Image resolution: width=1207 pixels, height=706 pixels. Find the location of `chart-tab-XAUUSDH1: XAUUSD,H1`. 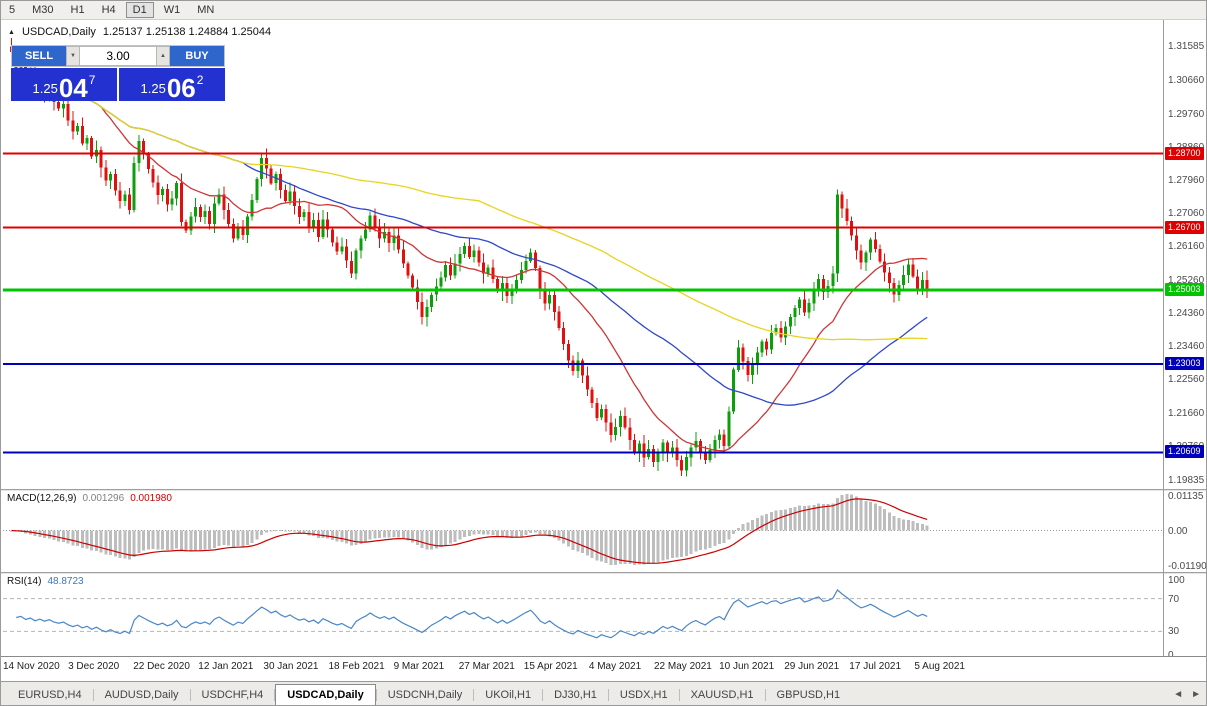

chart-tab-XAUUSDH1: XAUUSD,H1 is located at coordinates (722, 694).